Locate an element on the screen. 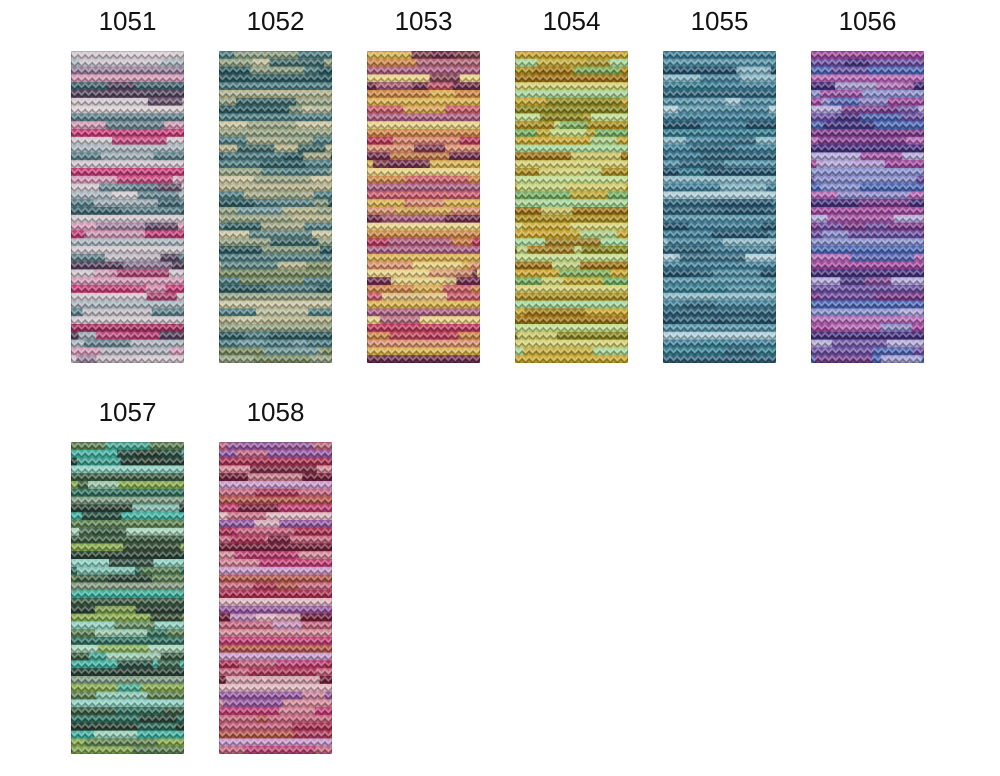  swatch-row-2: 1057 1058 is located at coordinates (201, 576).